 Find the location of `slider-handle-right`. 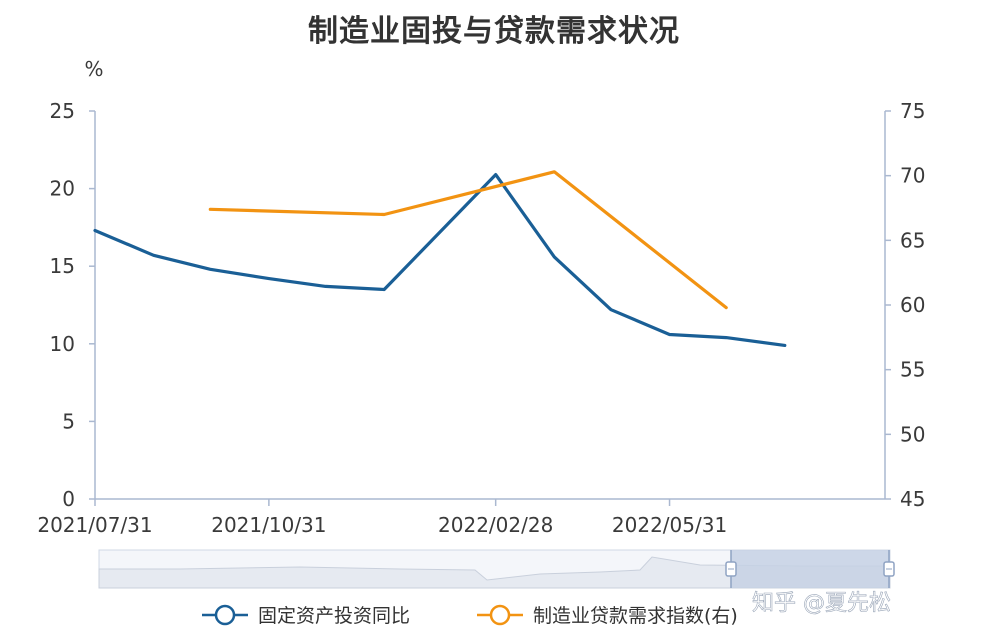

slider-handle-right is located at coordinates (889, 569).